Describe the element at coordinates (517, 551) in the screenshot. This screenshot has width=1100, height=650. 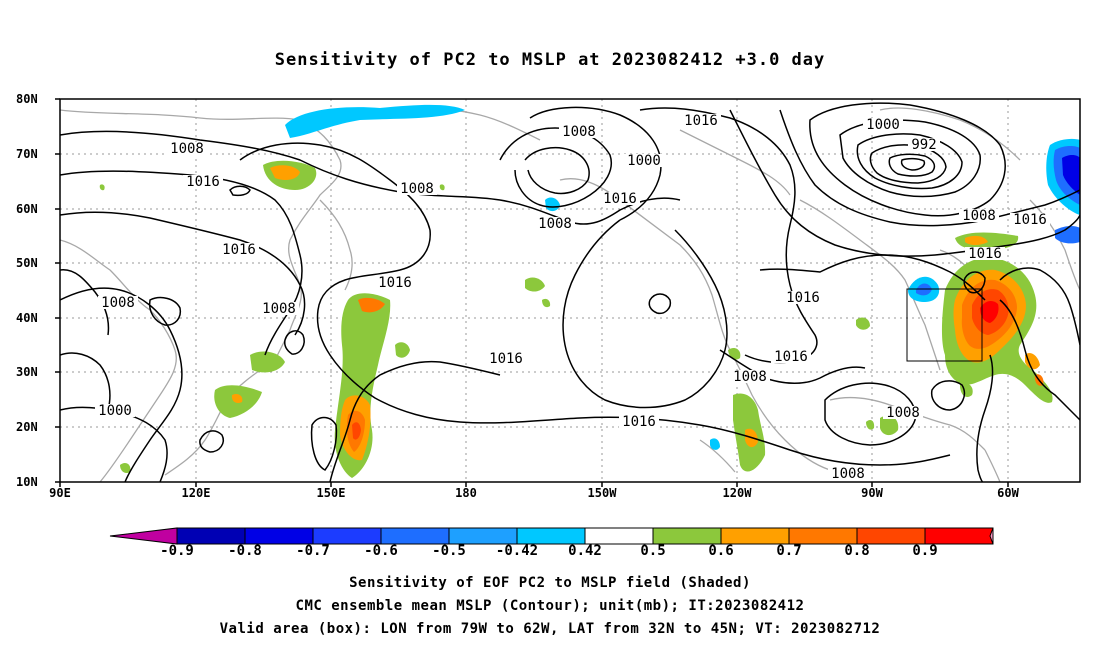
I see `colorbar-label: -0.42` at that location.